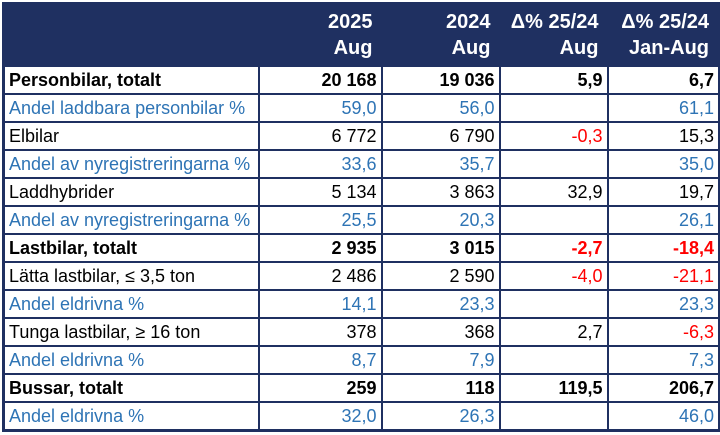 The width and height of the screenshot is (720, 435). I want to click on value-cell: 15,3, so click(663, 136).